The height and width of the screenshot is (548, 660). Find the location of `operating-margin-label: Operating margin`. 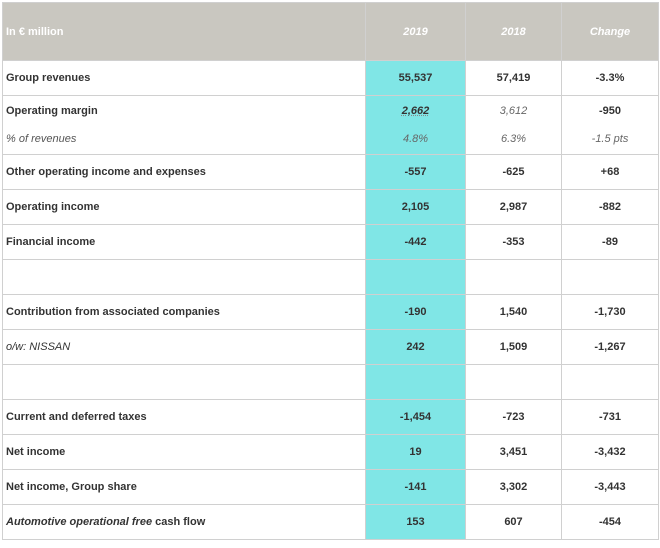

operating-margin-label: Operating margin is located at coordinates (52, 111).